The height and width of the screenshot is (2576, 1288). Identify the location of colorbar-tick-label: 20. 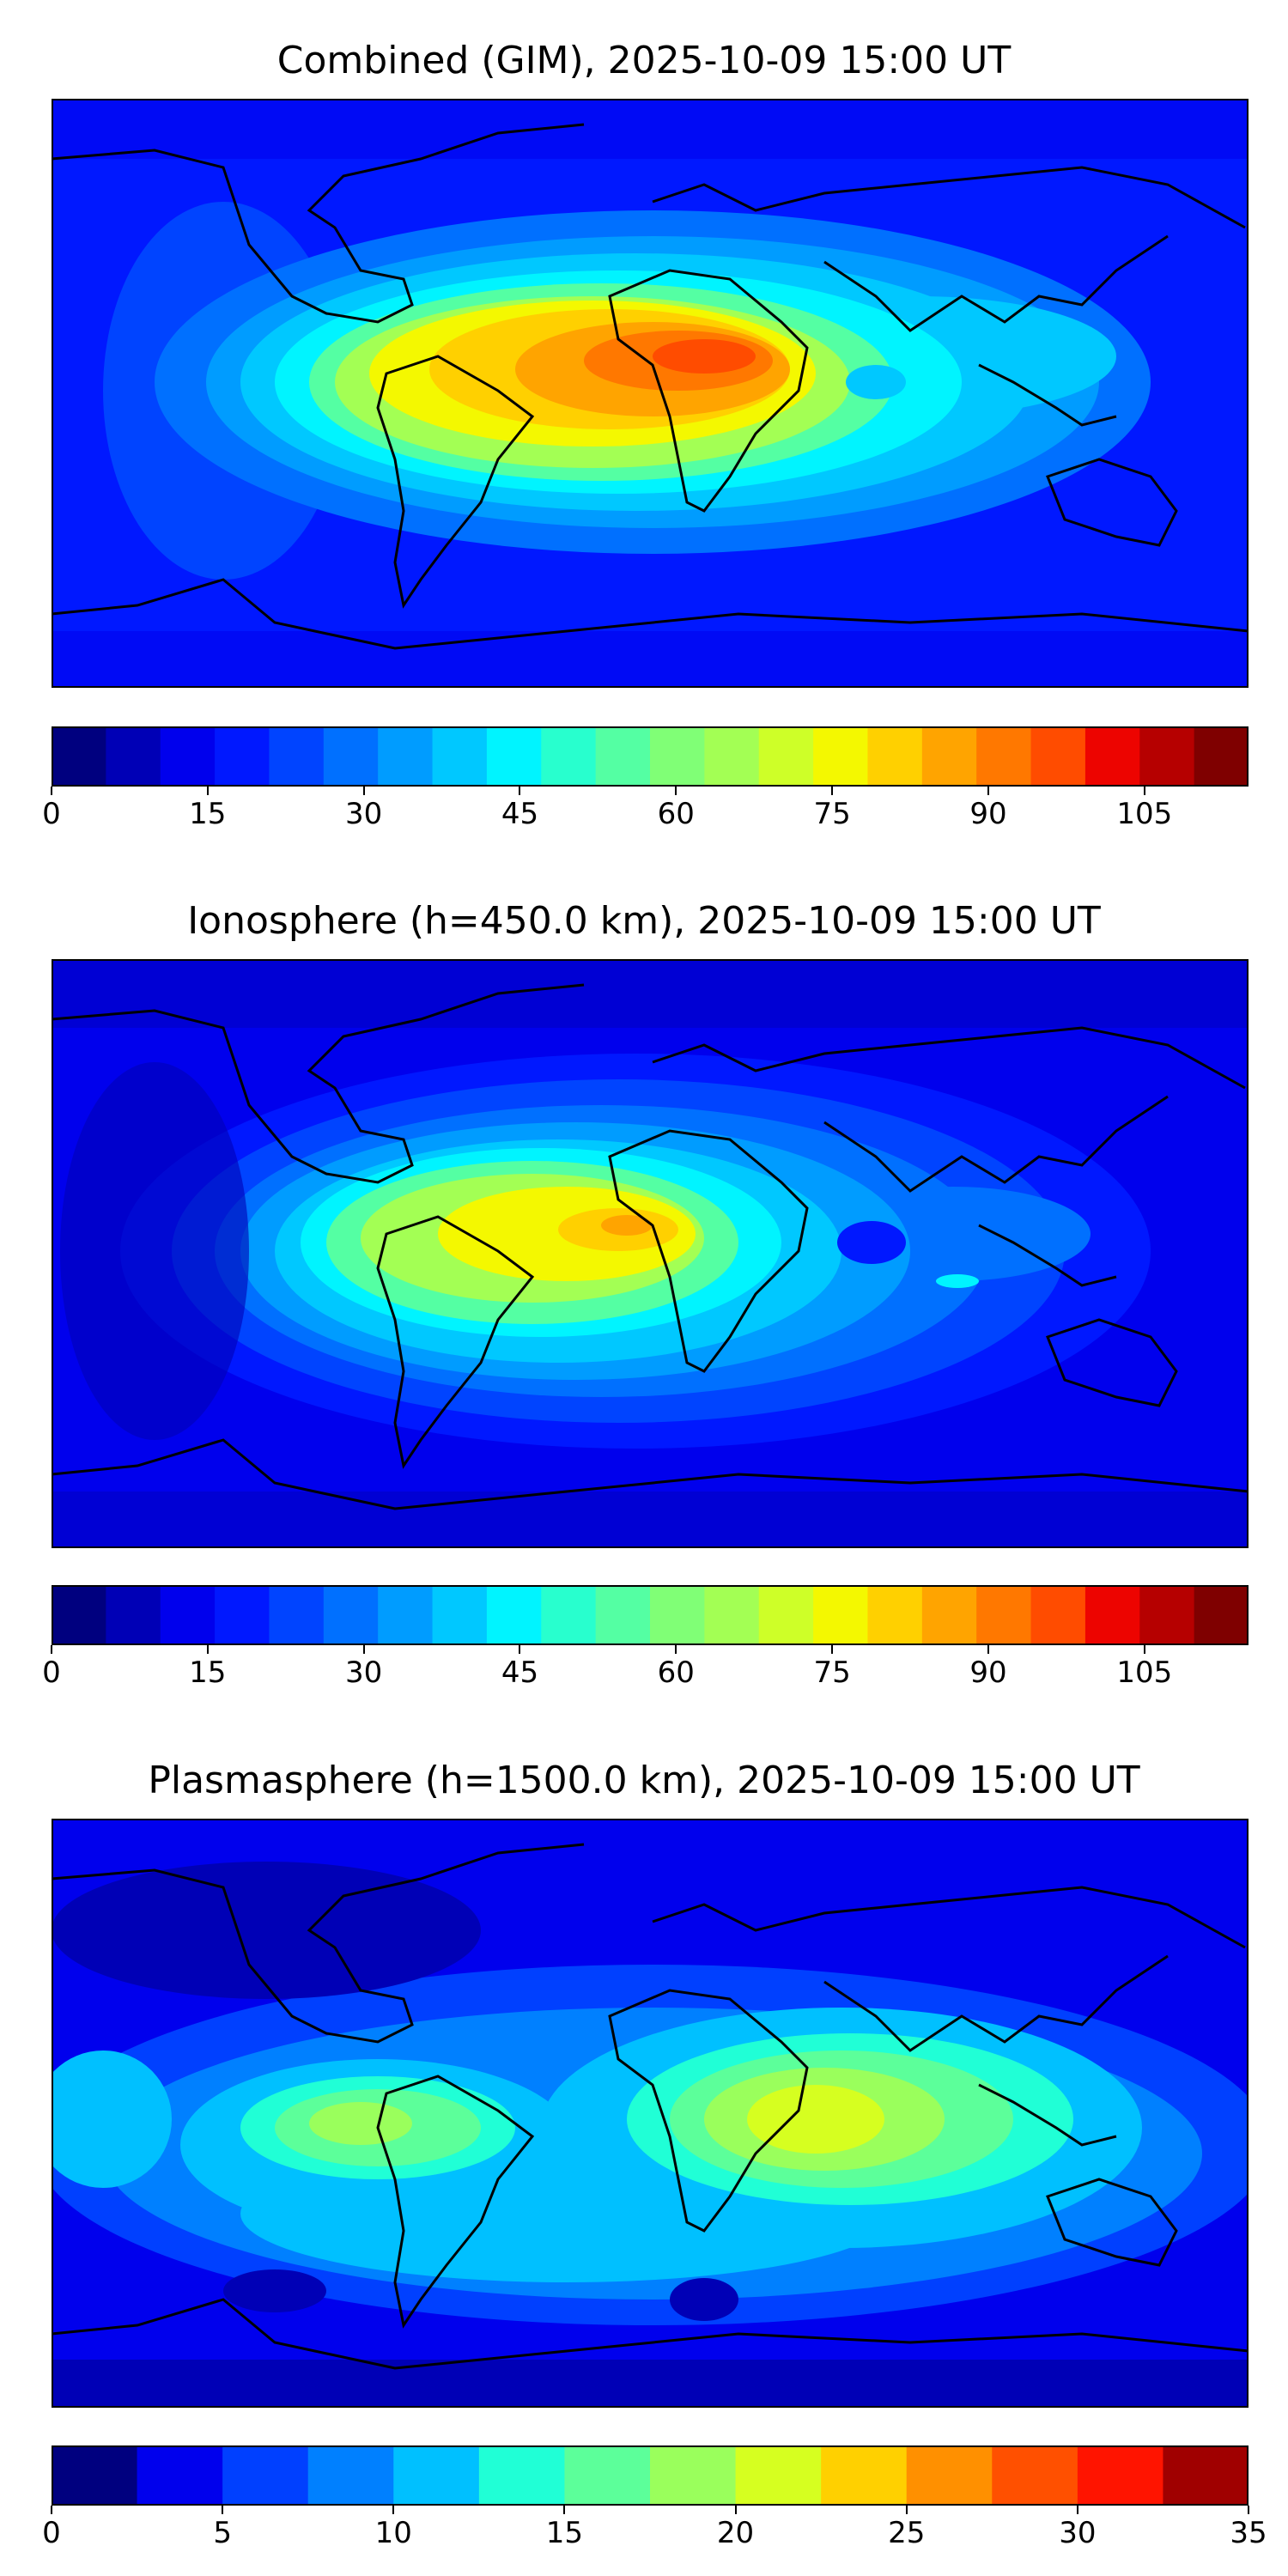
(735, 2533).